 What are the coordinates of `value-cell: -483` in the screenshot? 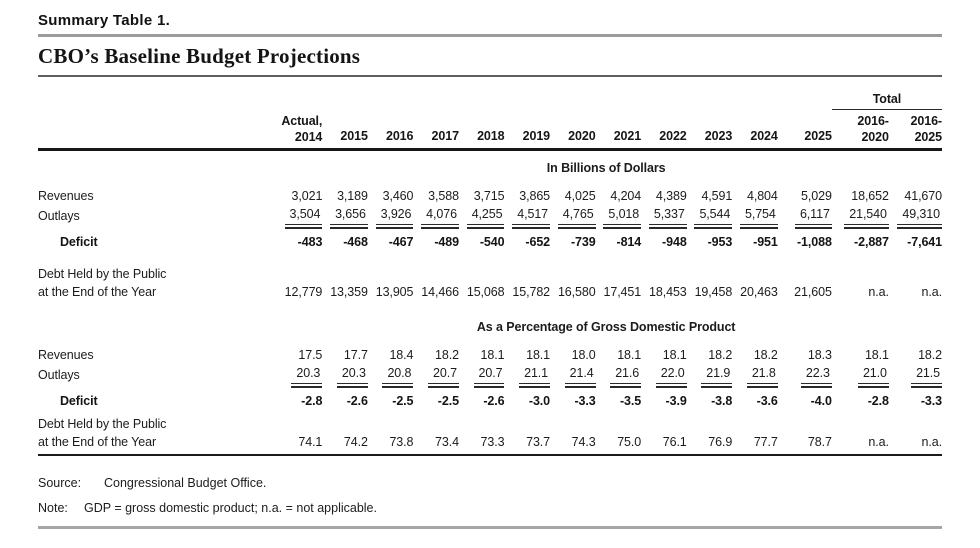 It's located at (310, 241).